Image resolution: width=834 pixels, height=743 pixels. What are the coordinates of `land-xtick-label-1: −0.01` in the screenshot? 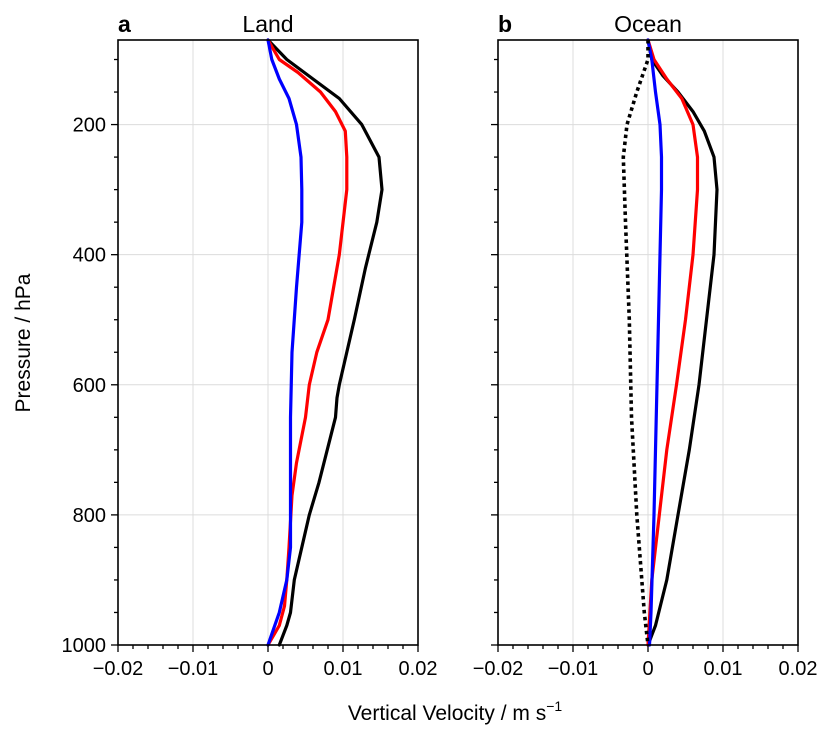 It's located at (193, 669).